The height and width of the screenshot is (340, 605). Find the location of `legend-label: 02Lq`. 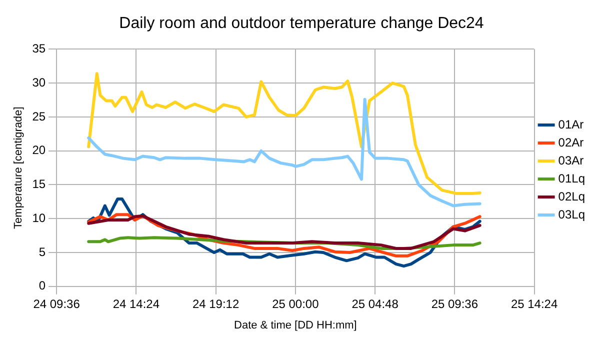

legend-label: 02Lq is located at coordinates (572, 196).